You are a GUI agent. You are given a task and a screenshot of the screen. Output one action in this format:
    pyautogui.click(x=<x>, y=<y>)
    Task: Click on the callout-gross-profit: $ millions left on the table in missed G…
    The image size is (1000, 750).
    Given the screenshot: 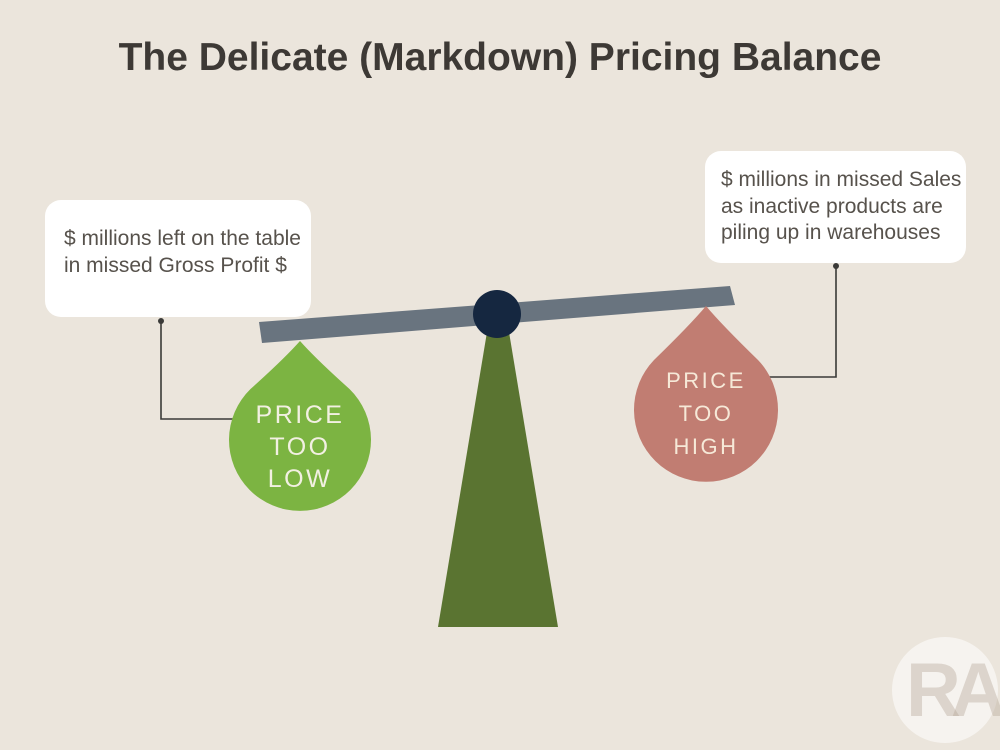 What is the action you would take?
    pyautogui.click(x=178, y=258)
    